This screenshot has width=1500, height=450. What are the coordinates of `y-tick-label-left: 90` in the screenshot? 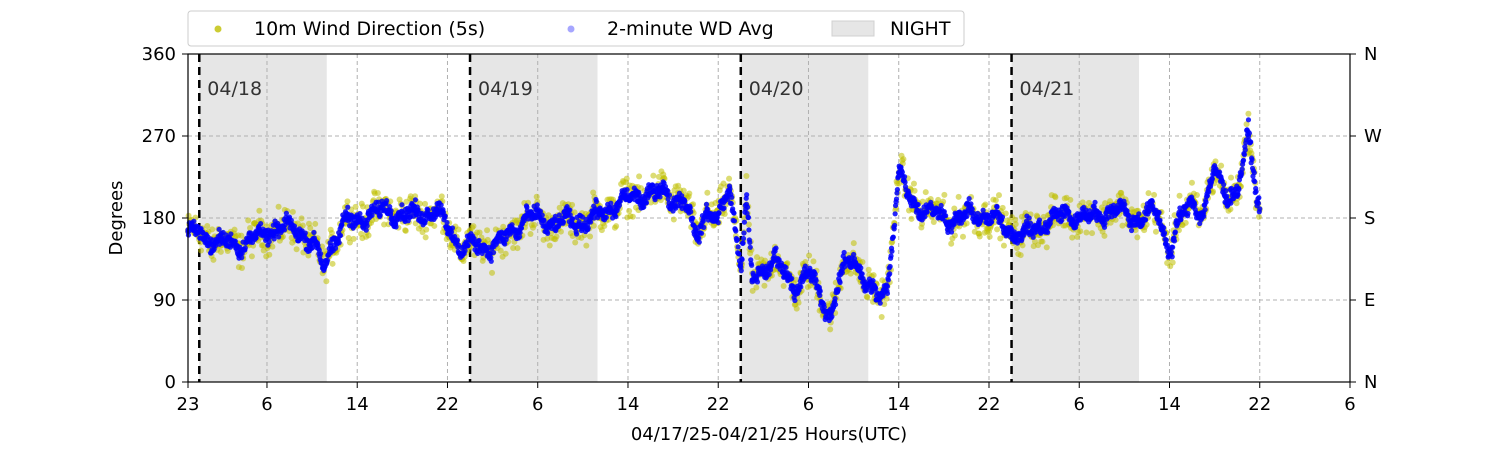 It's located at (164, 300).